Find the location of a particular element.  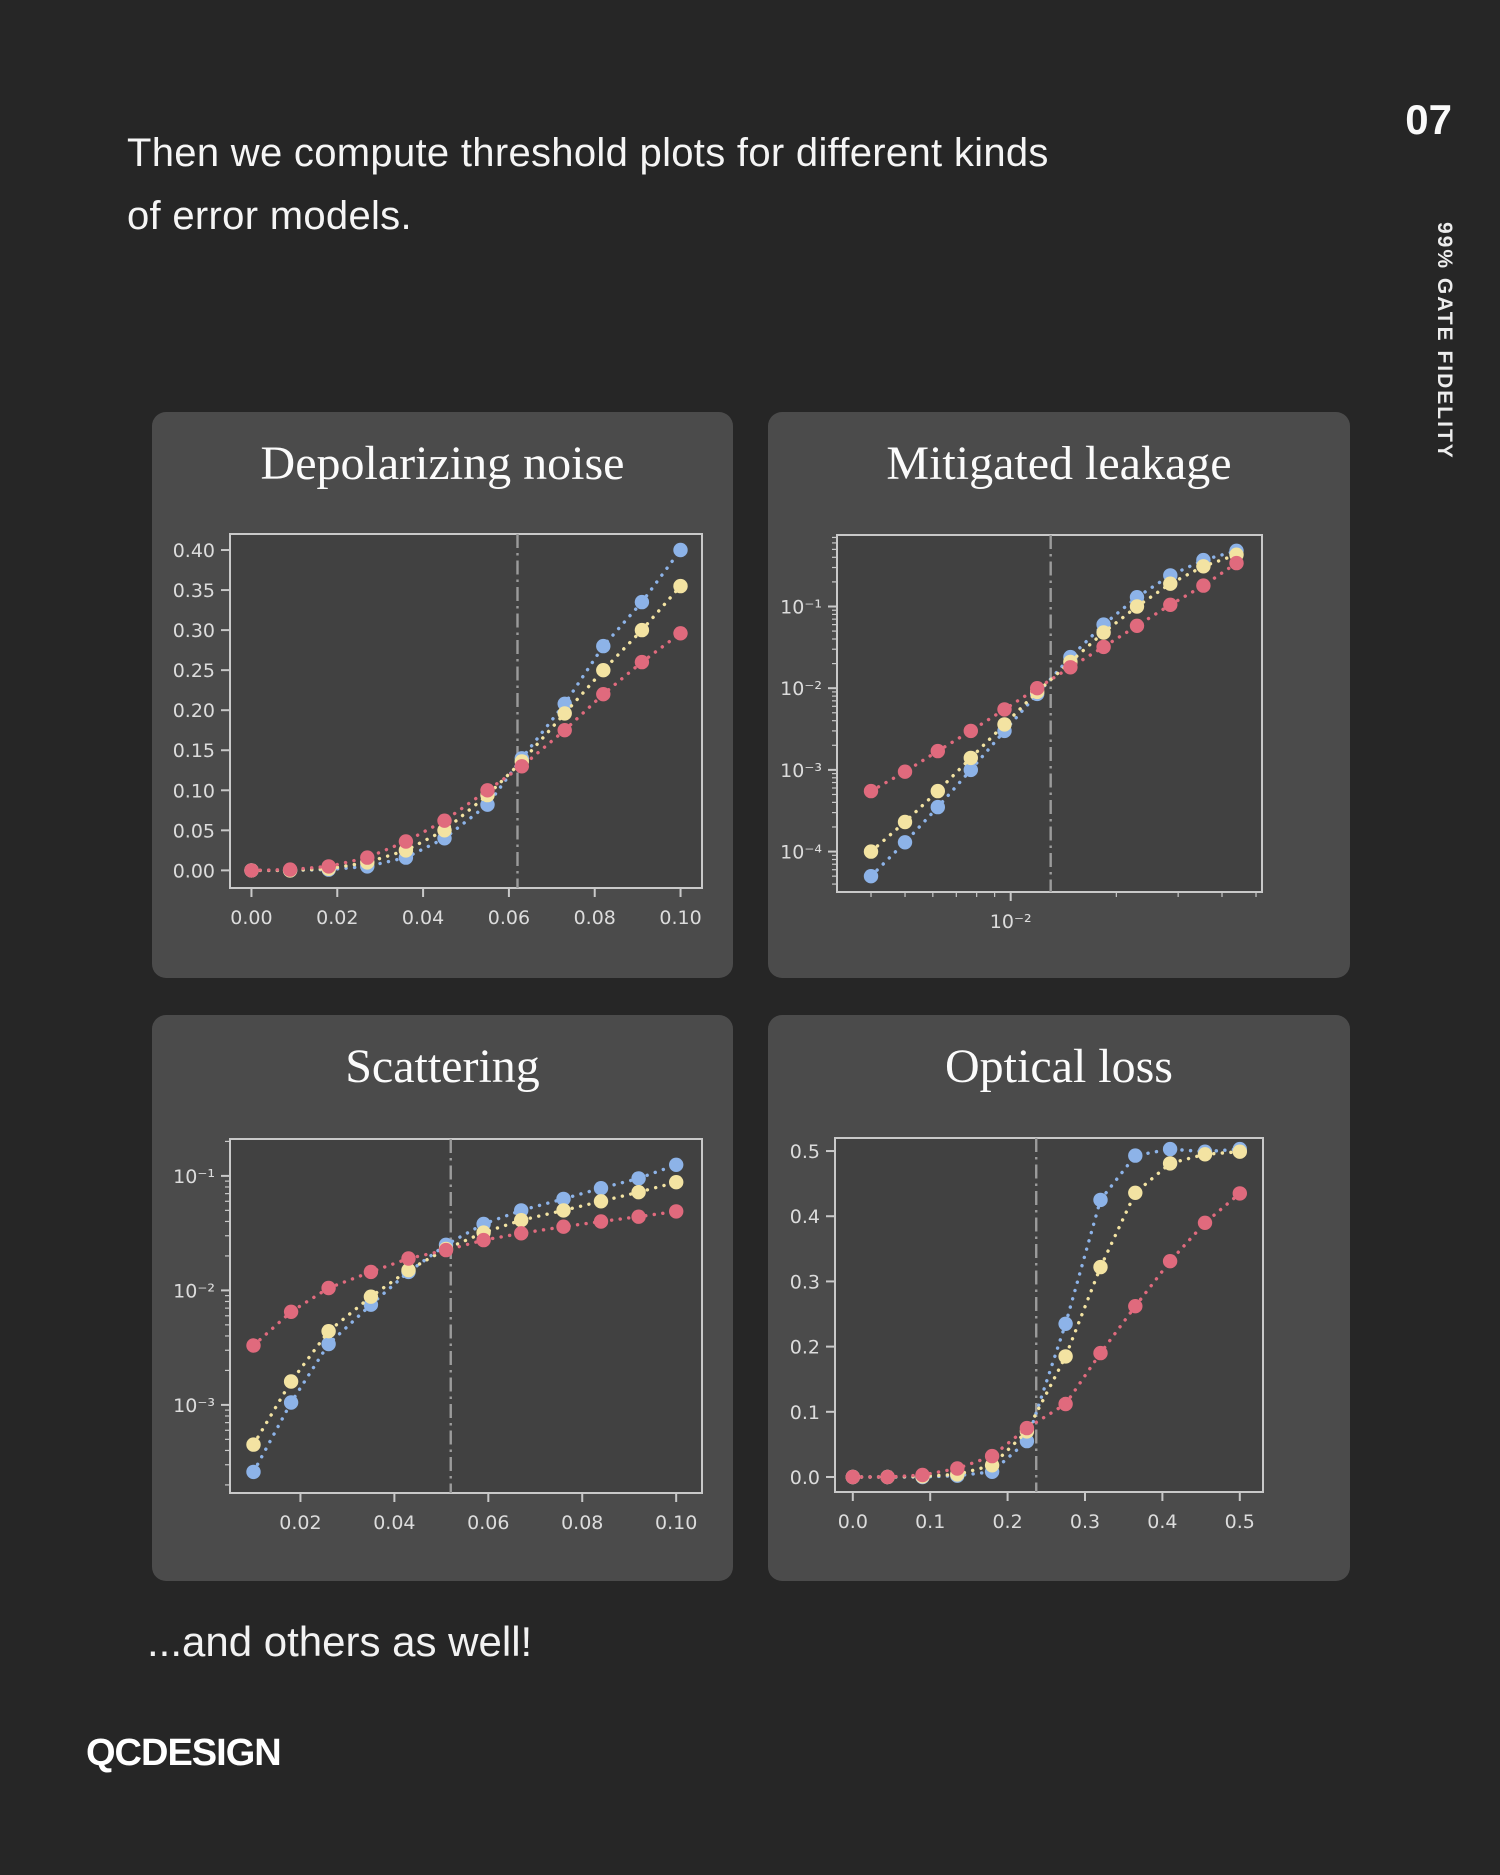

chart-title-scattering: Scattering is located at coordinates (442, 1066).